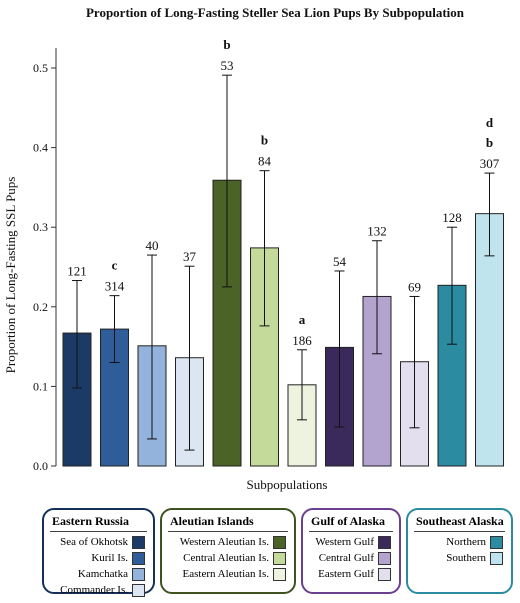  I want to click on legend-item: Western Aleutian Is., so click(228, 542).